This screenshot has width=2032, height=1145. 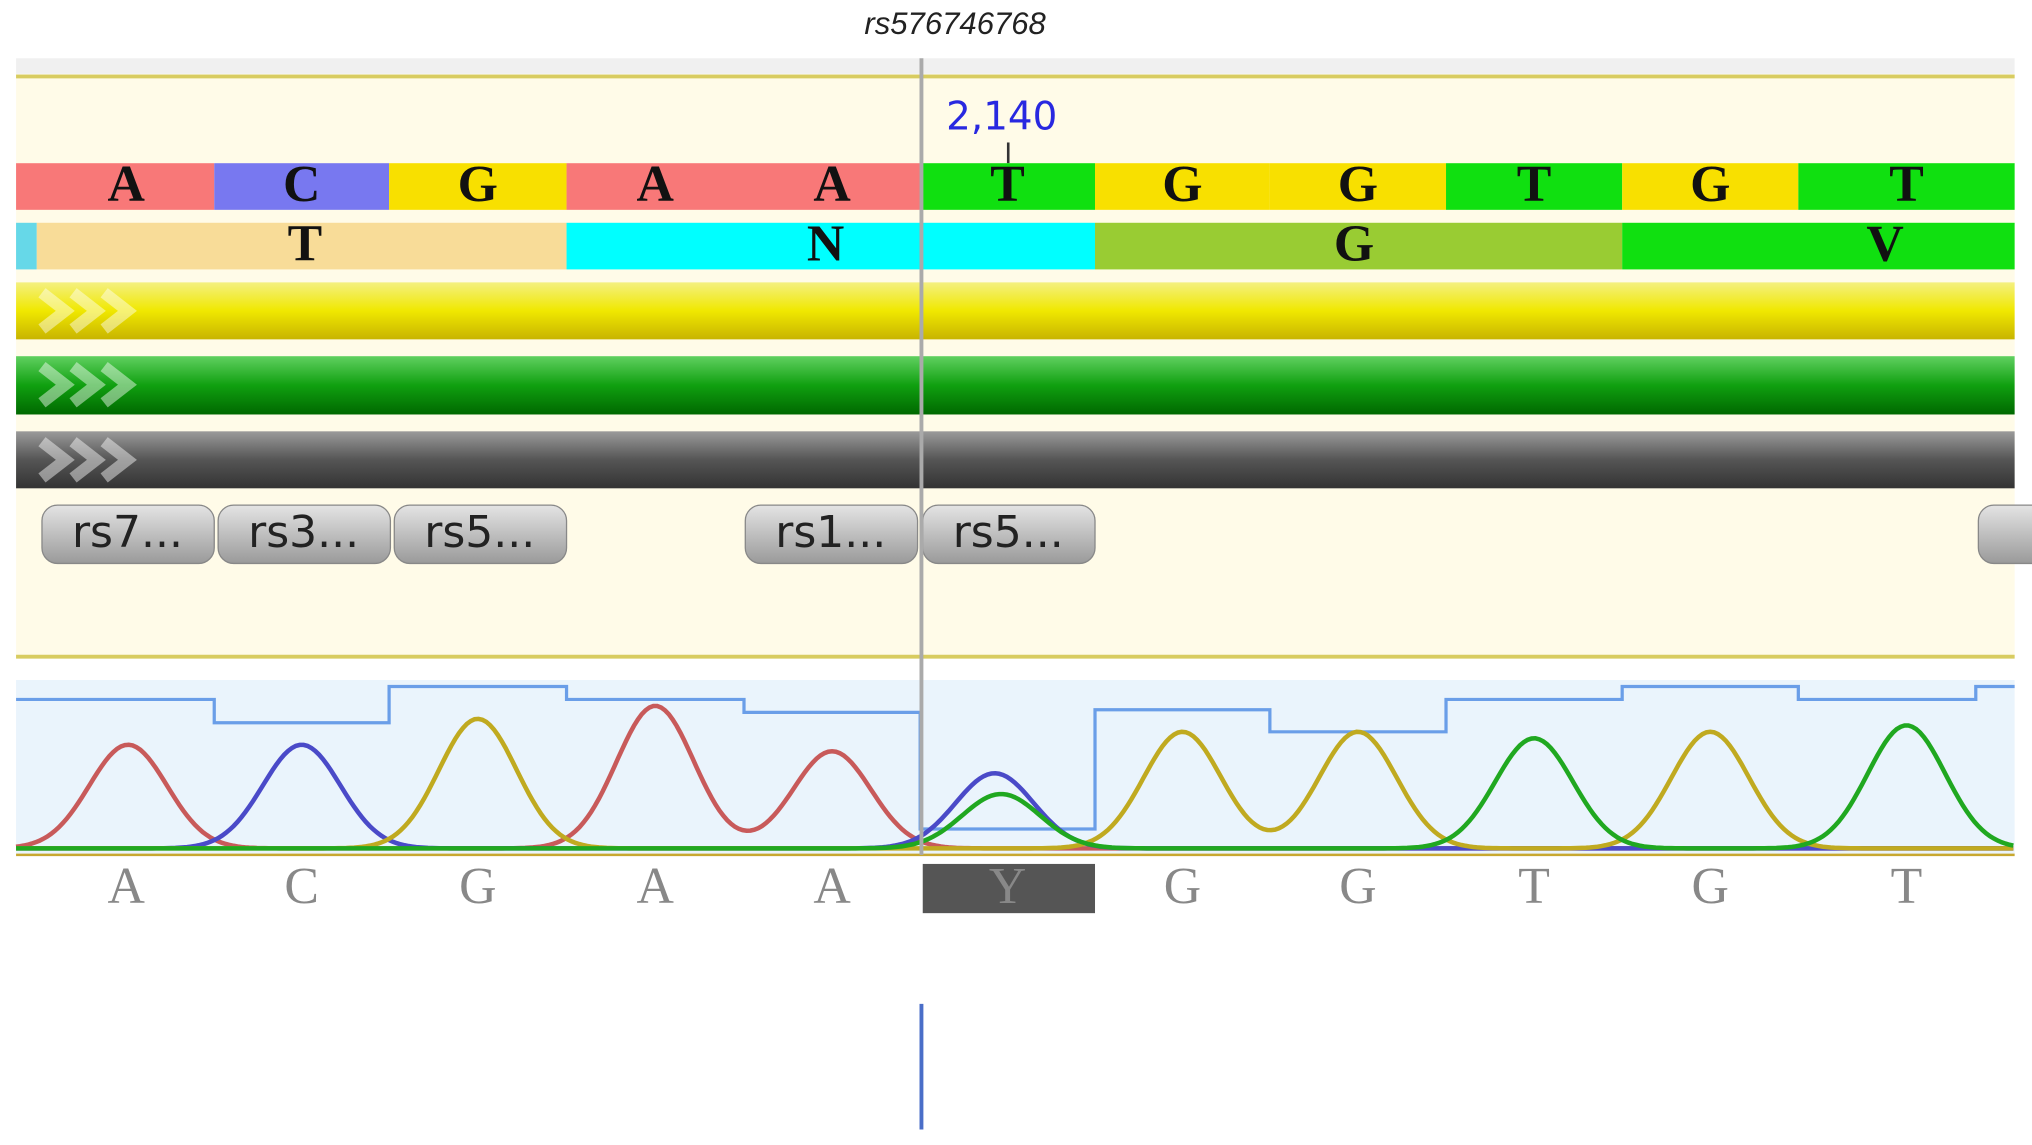 I want to click on ruler-band, so click(x=1015, y=66).